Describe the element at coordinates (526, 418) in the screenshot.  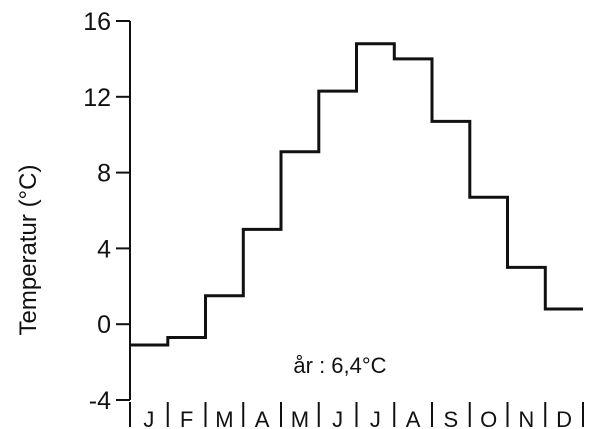
I see `x-tick-label: N` at that location.